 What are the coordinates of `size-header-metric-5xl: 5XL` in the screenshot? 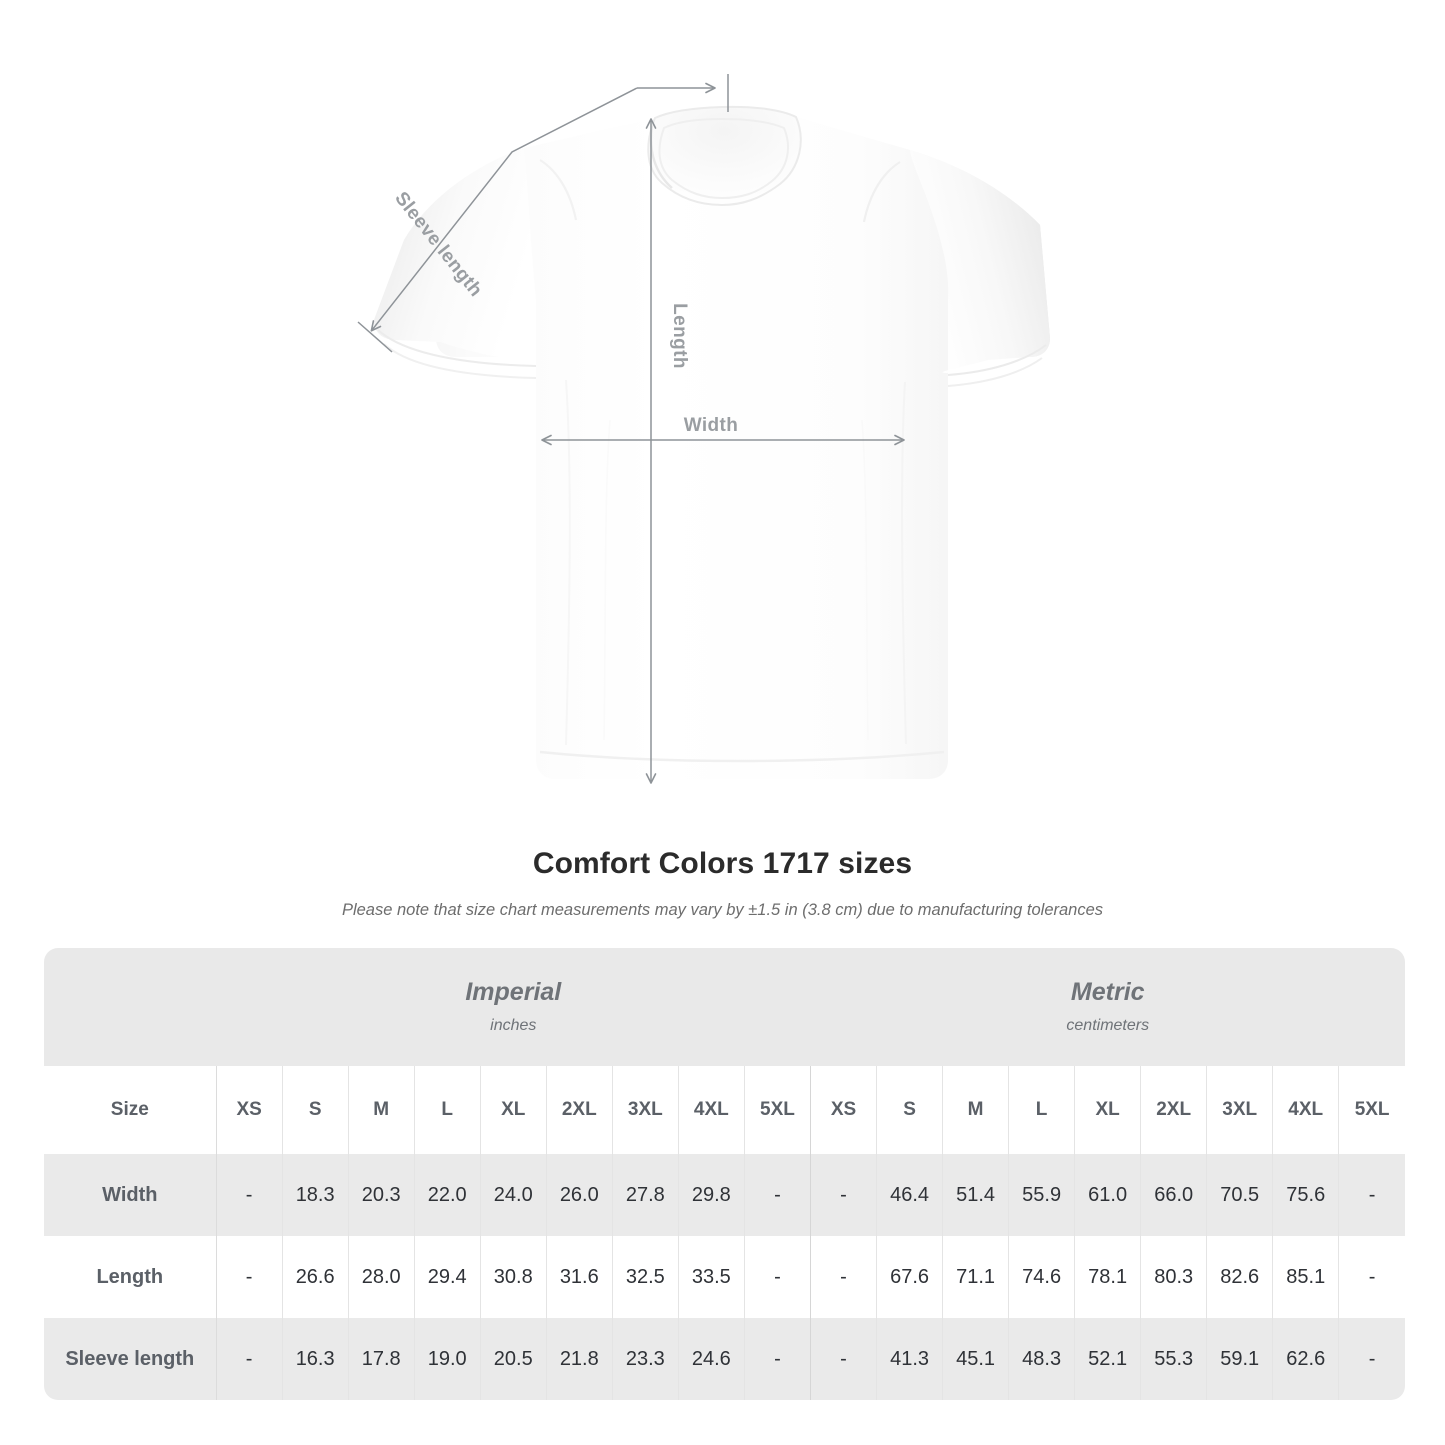 It's located at (1371, 1110).